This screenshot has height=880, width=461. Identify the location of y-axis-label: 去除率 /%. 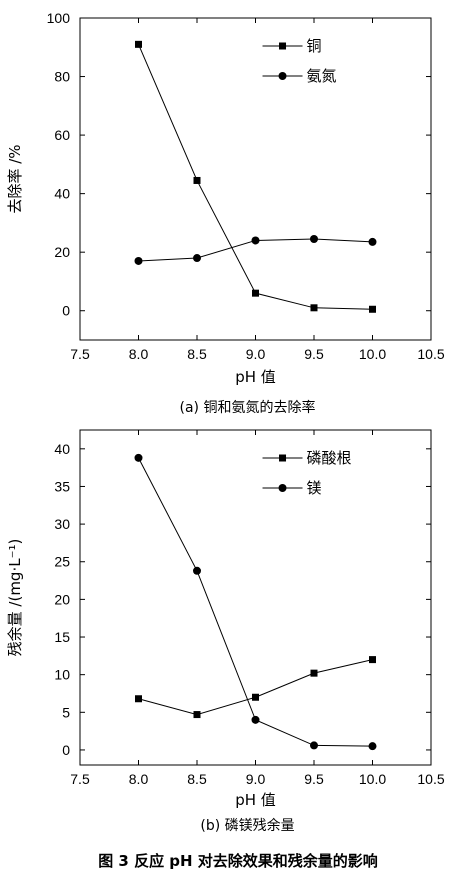
(15, 178).